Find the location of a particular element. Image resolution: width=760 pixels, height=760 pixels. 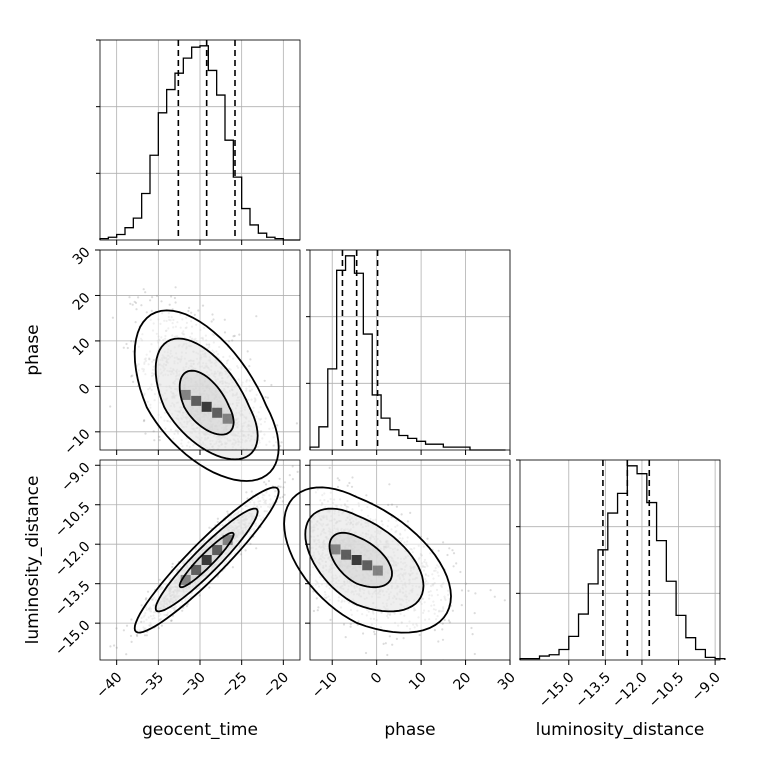

y-tick-label: −15.0 is located at coordinates (73, 639).